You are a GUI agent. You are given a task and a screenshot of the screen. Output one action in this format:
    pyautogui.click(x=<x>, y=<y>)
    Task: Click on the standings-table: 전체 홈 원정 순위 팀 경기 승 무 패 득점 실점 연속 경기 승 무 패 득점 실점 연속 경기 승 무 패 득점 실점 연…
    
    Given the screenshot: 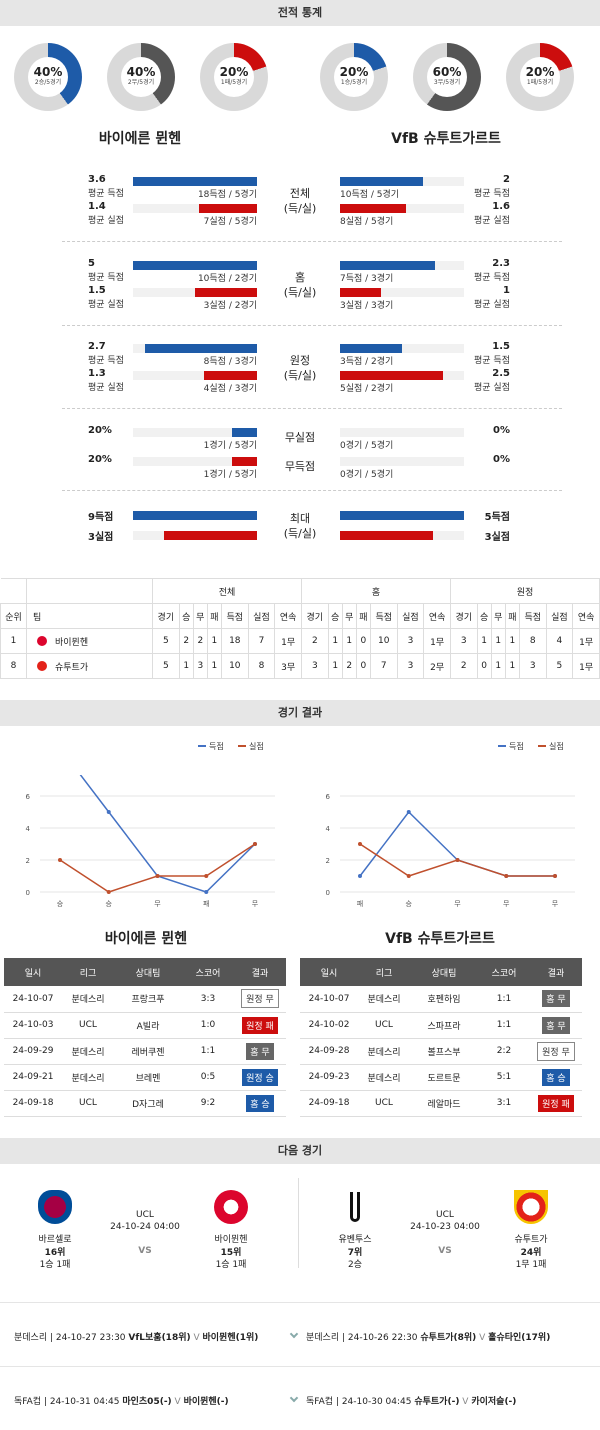 What is the action you would take?
    pyautogui.click(x=300, y=628)
    